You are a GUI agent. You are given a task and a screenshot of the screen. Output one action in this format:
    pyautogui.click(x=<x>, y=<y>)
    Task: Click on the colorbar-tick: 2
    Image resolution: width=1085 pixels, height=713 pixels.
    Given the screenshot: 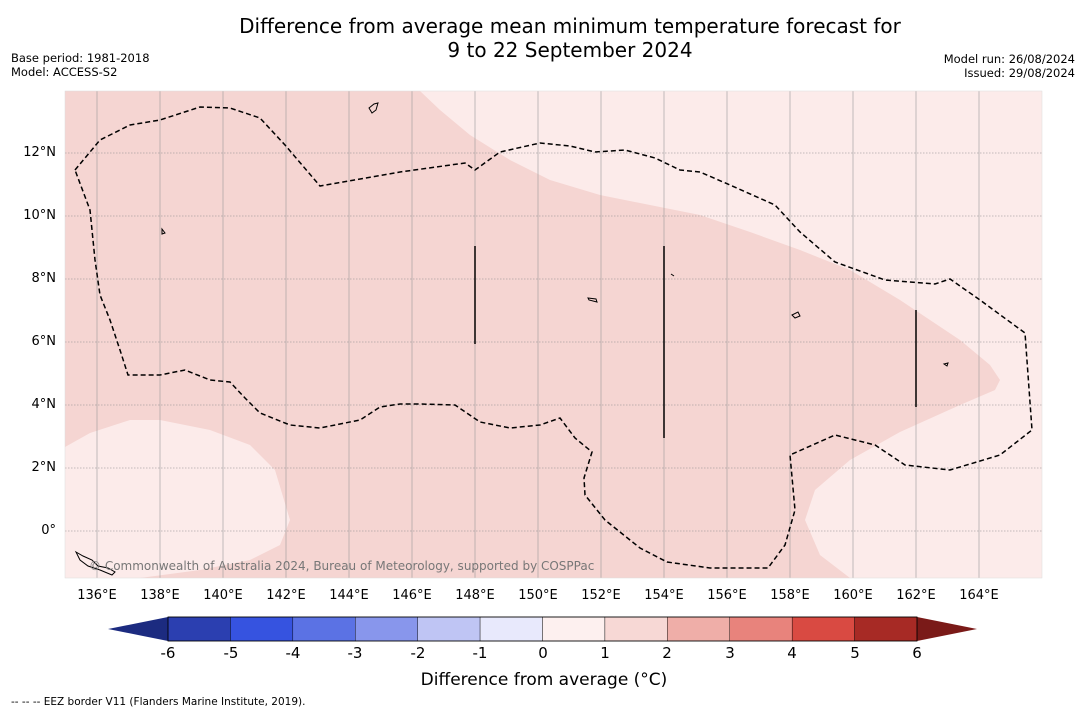 What is the action you would take?
    pyautogui.click(x=667, y=653)
    